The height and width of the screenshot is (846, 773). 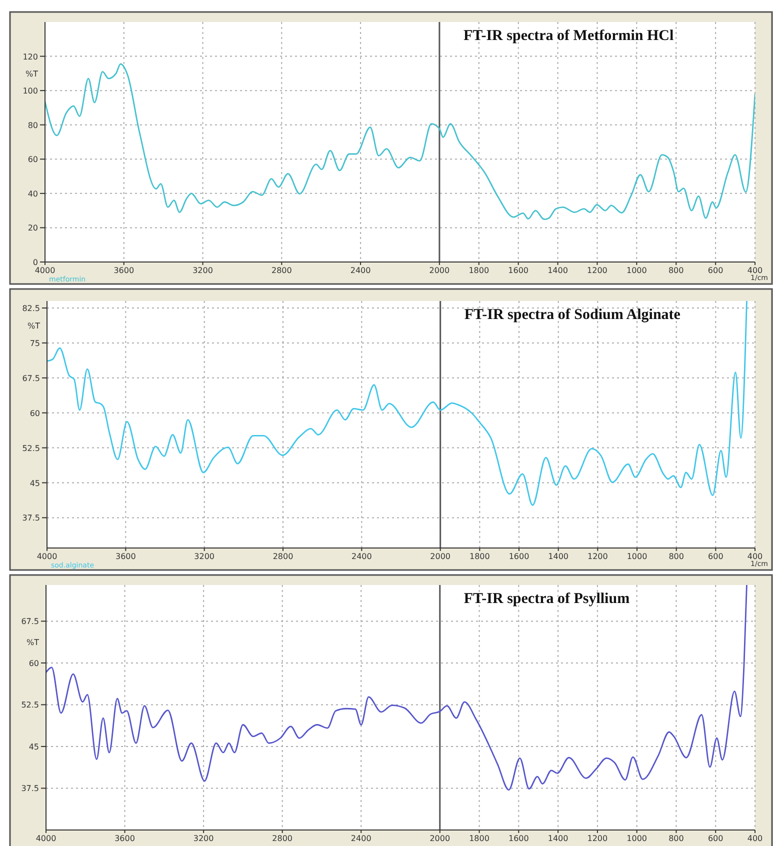 What do you see at coordinates (35, 343) in the screenshot?
I see `y-tick-label: 75` at bounding box center [35, 343].